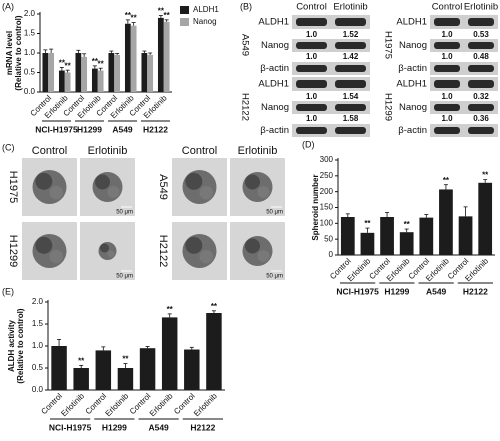 This screenshot has height=441, width=500. I want to click on panel-label: (E), so click(8, 291).